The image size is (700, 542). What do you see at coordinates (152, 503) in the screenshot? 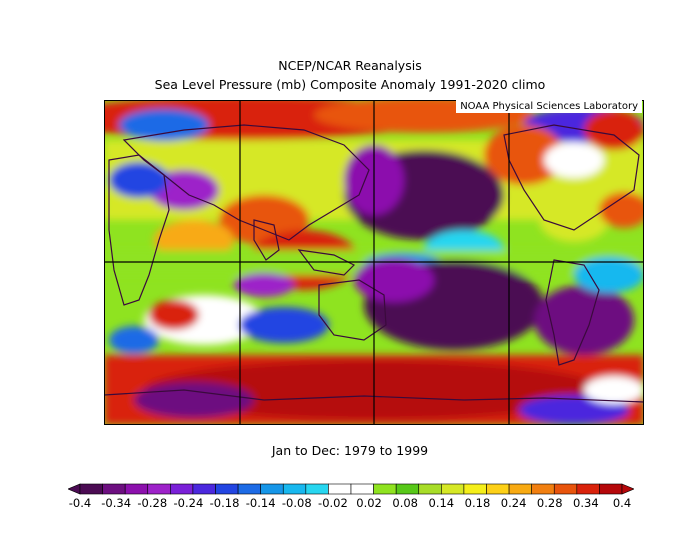
I see `colorbar-tick-label: -0.28` at bounding box center [152, 503].